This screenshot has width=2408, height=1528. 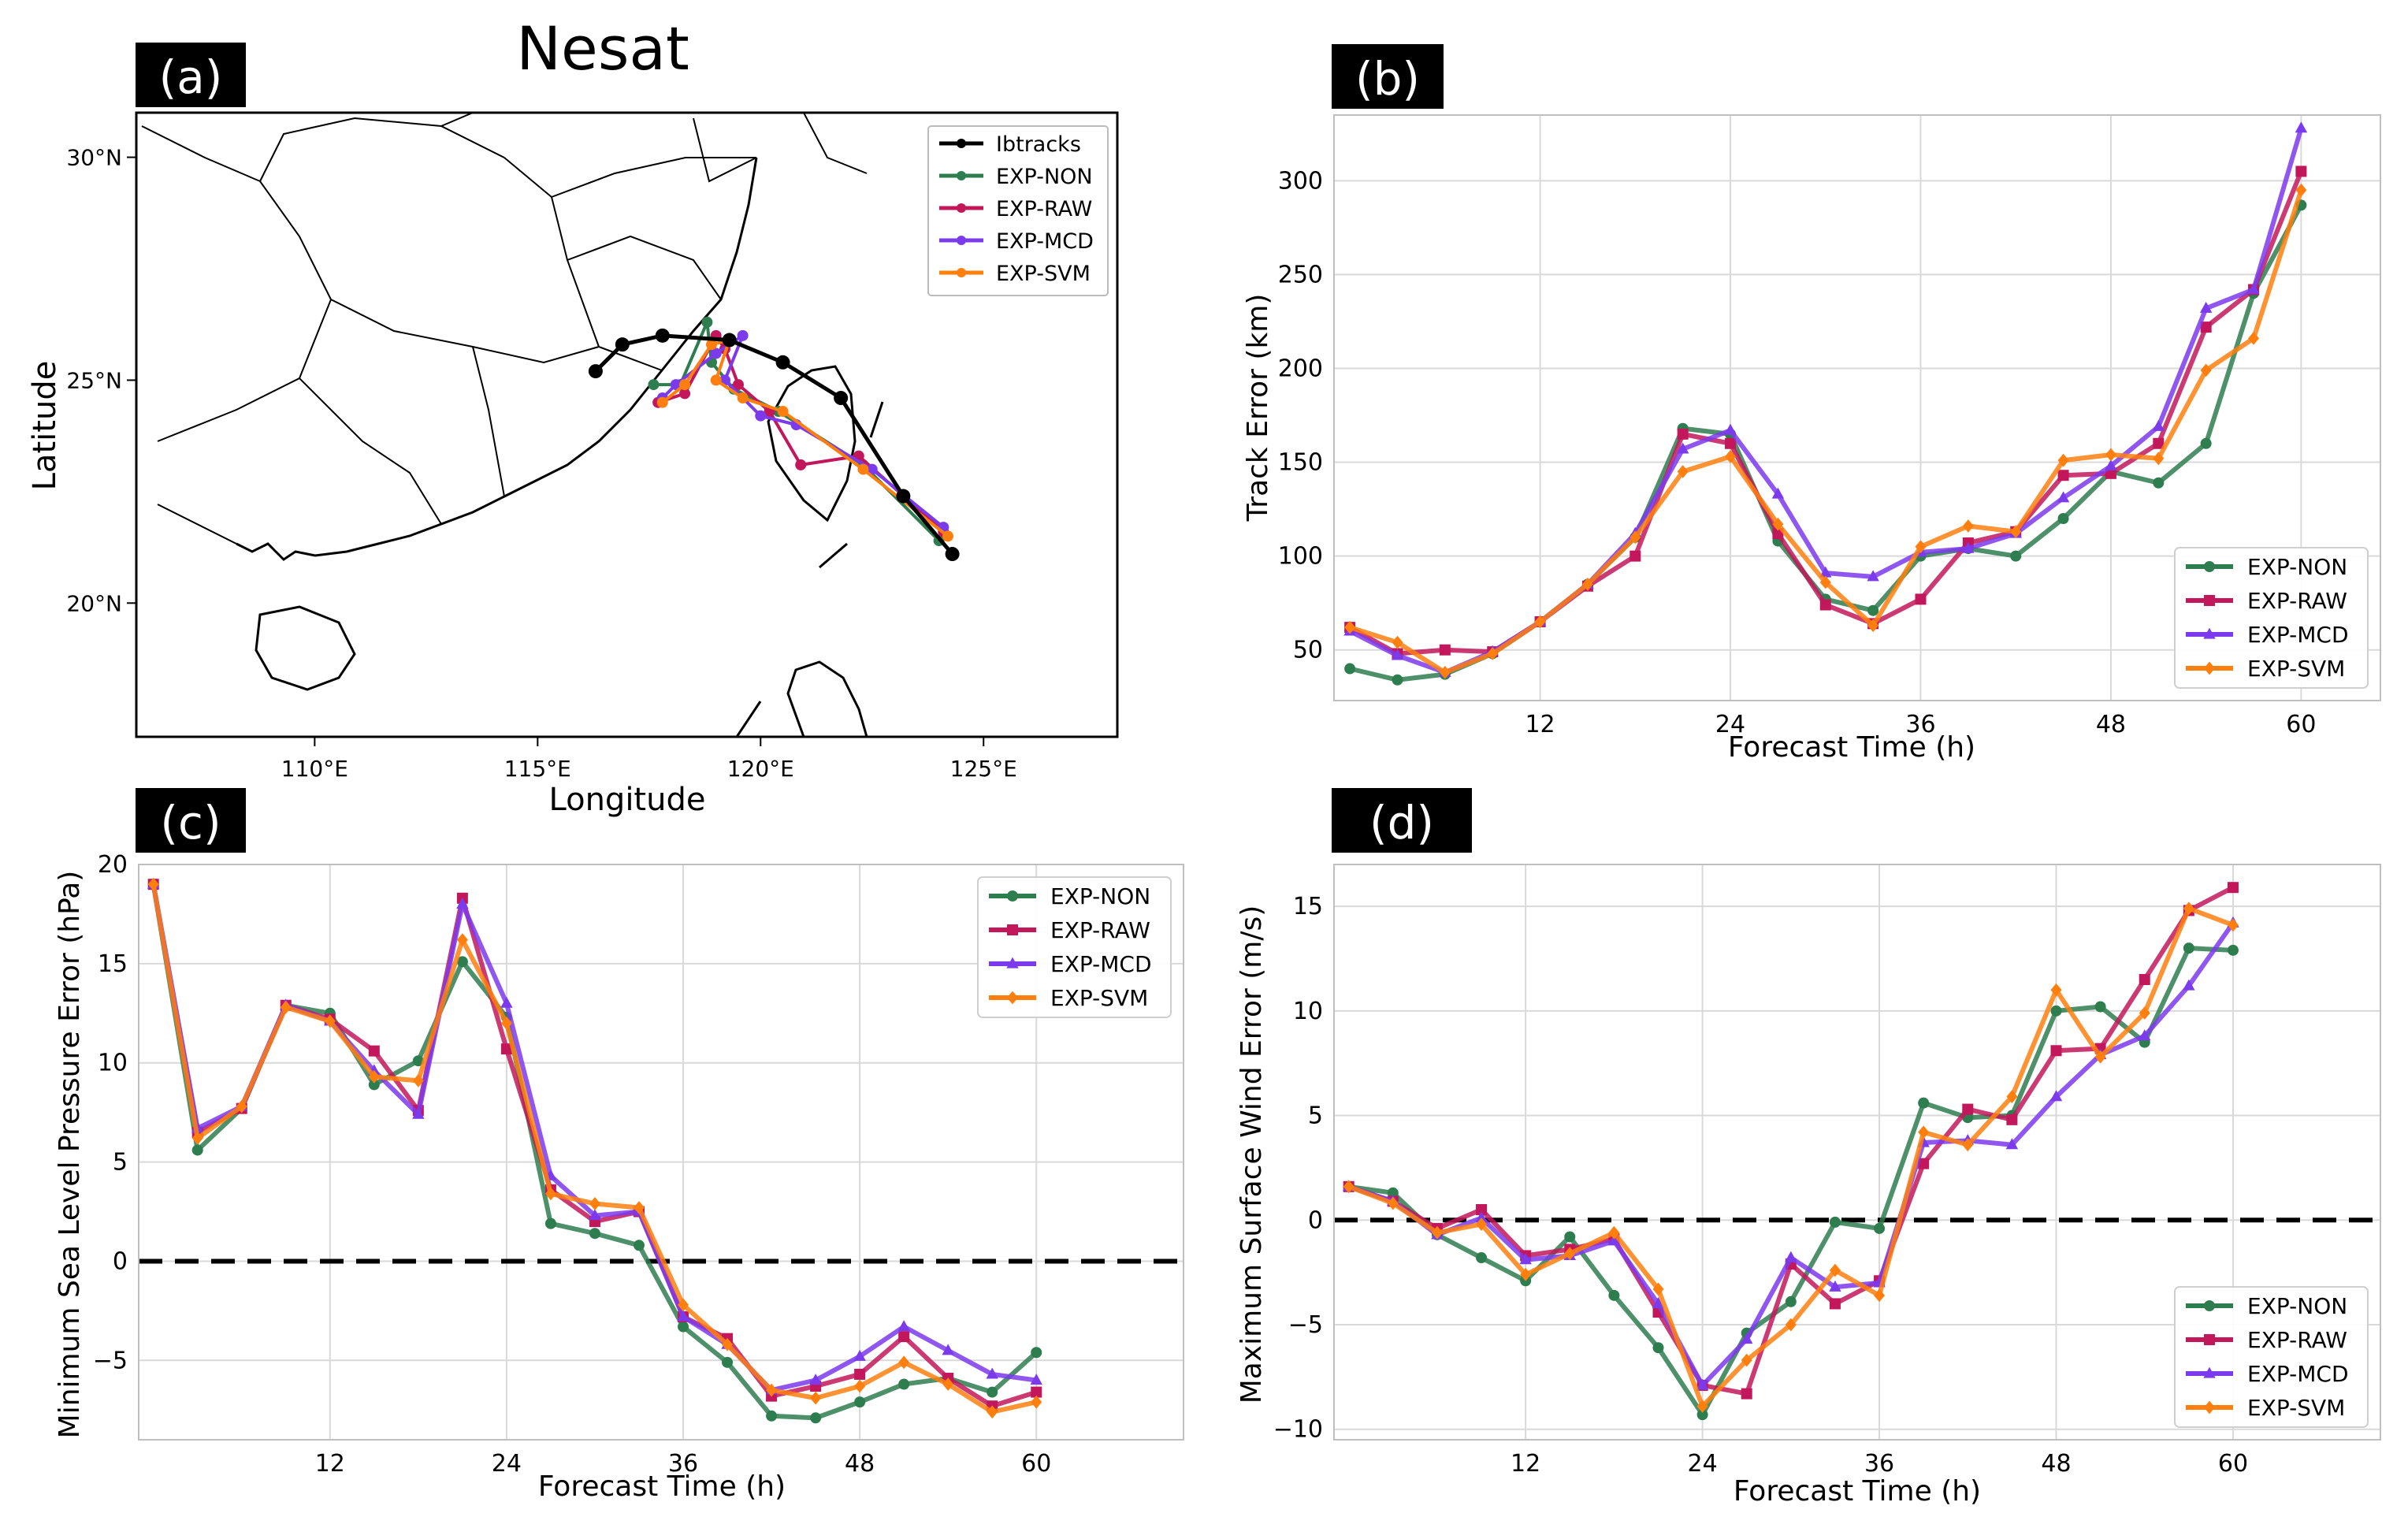 What do you see at coordinates (1038, 144) in the screenshot?
I see `map-legend-label: Ibtracks` at bounding box center [1038, 144].